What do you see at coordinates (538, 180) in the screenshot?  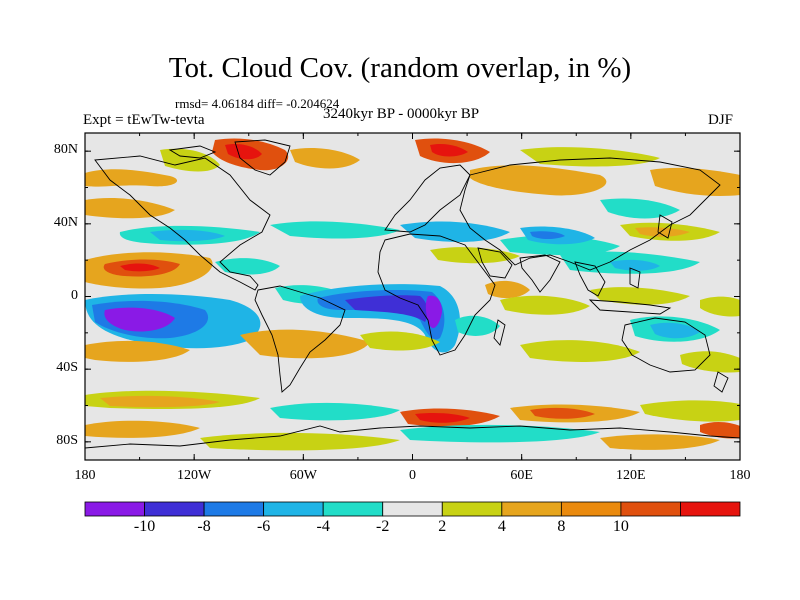 I see `anomaly-patch-siberia-orange` at bounding box center [538, 180].